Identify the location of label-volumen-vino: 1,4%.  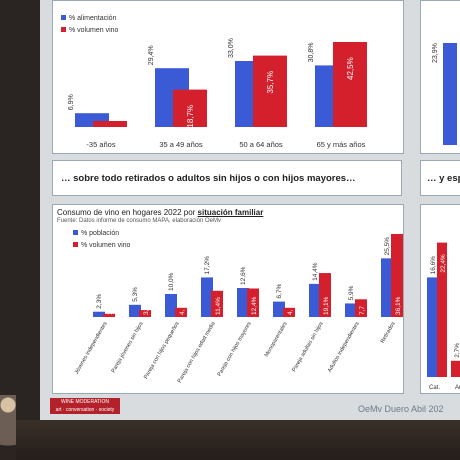
(110, 307).